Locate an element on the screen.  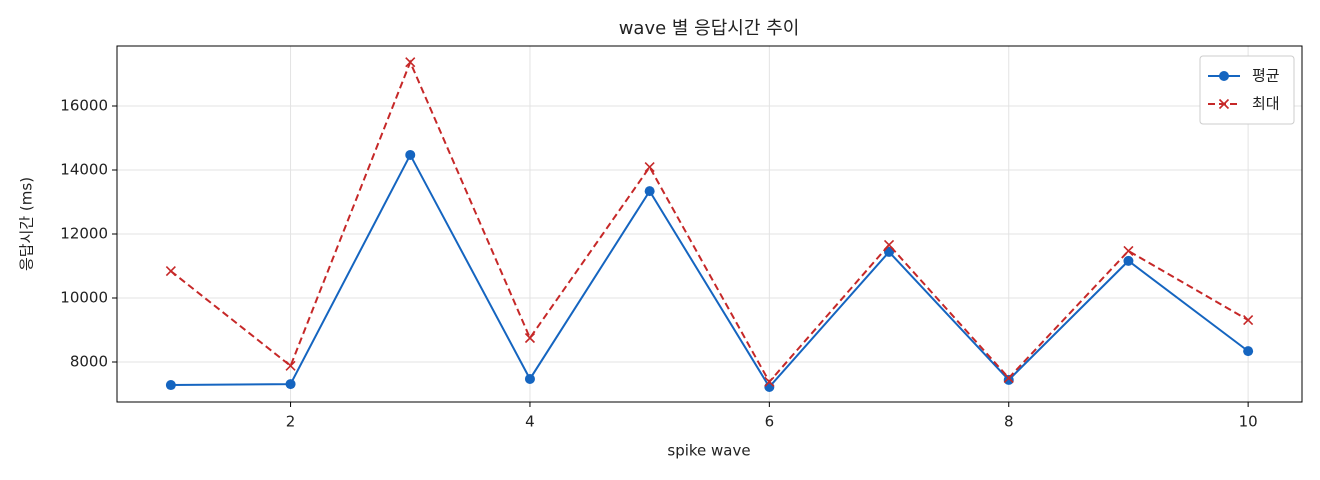
x-tick-label: 8 is located at coordinates (1009, 422).